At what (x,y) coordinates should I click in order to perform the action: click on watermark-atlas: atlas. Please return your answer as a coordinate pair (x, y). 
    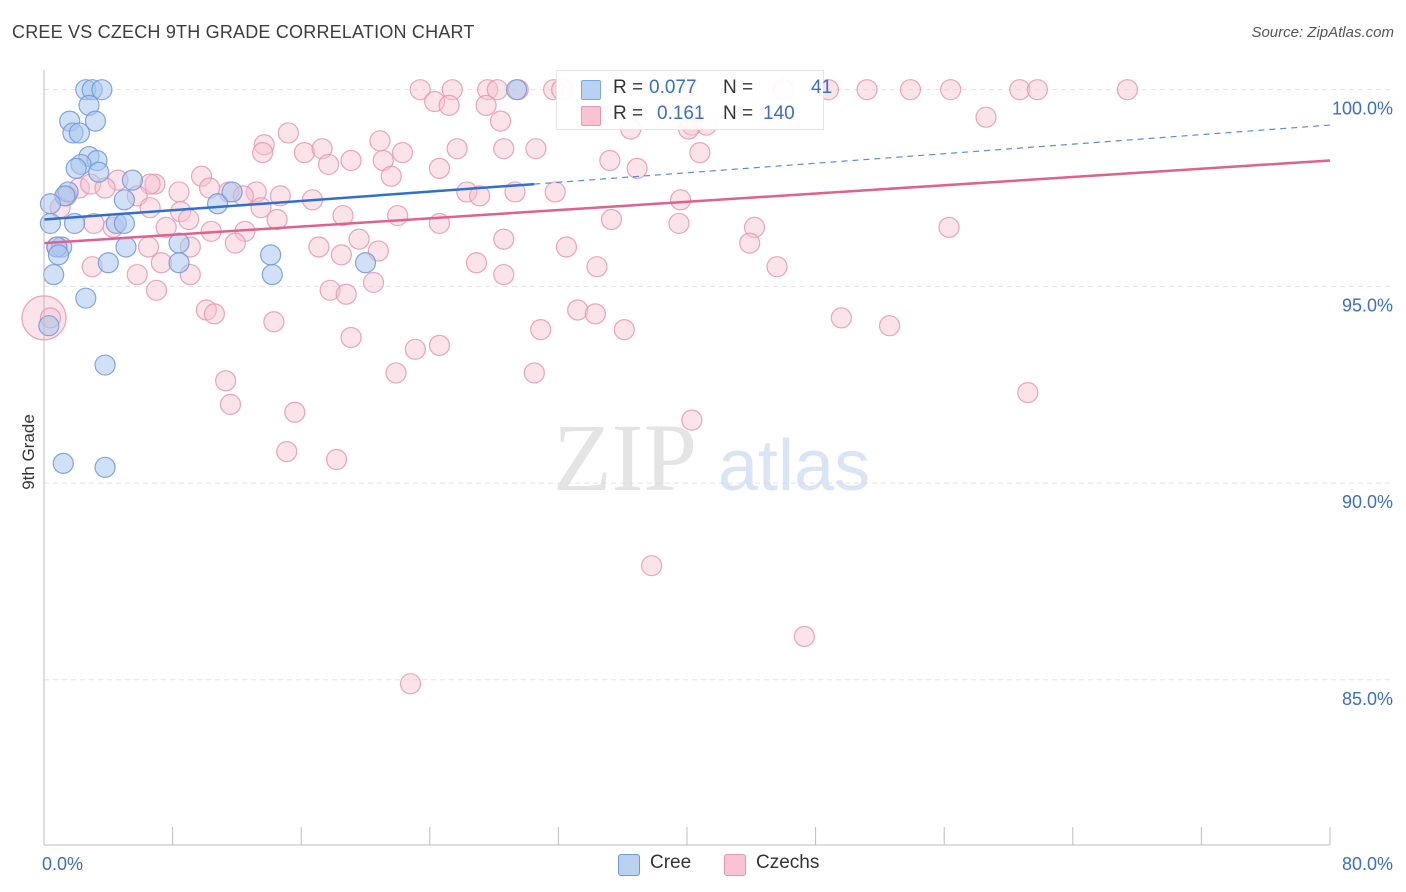
    Looking at the image, I should click on (794, 466).